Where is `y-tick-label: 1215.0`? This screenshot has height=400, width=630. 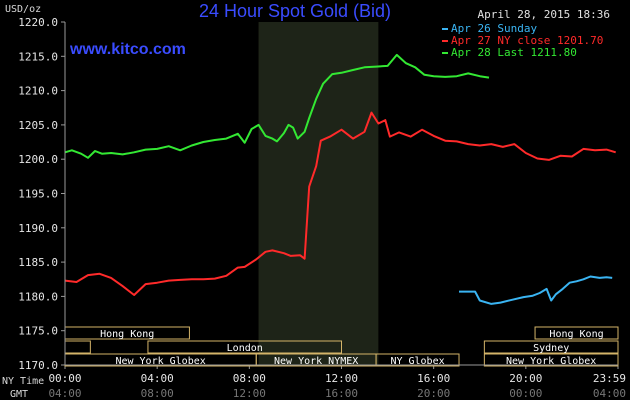 y-tick-label: 1215.0 is located at coordinates (38, 56).